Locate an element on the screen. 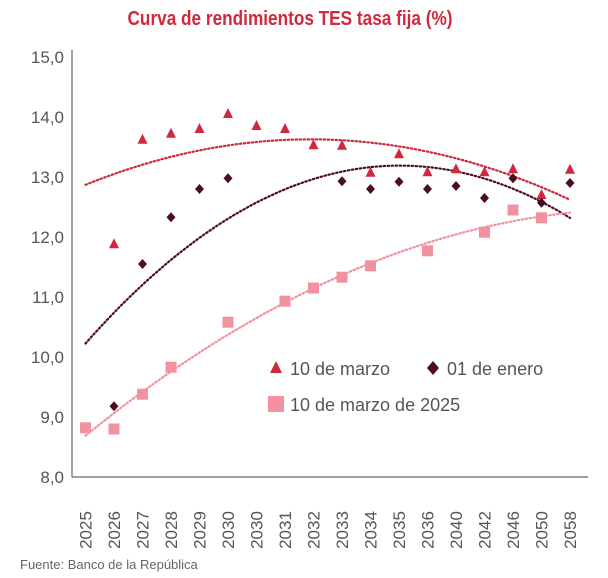 The width and height of the screenshot is (608, 578). x-tick-label: 2035 is located at coordinates (399, 530).